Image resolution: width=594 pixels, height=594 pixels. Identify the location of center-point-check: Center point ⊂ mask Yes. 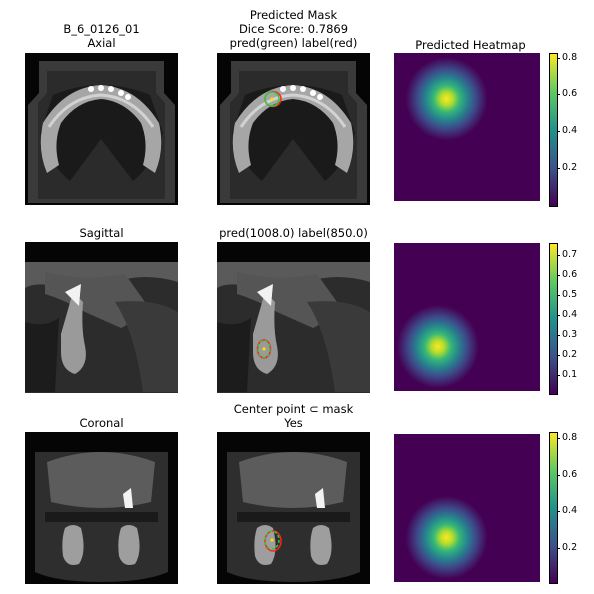
(293, 416).